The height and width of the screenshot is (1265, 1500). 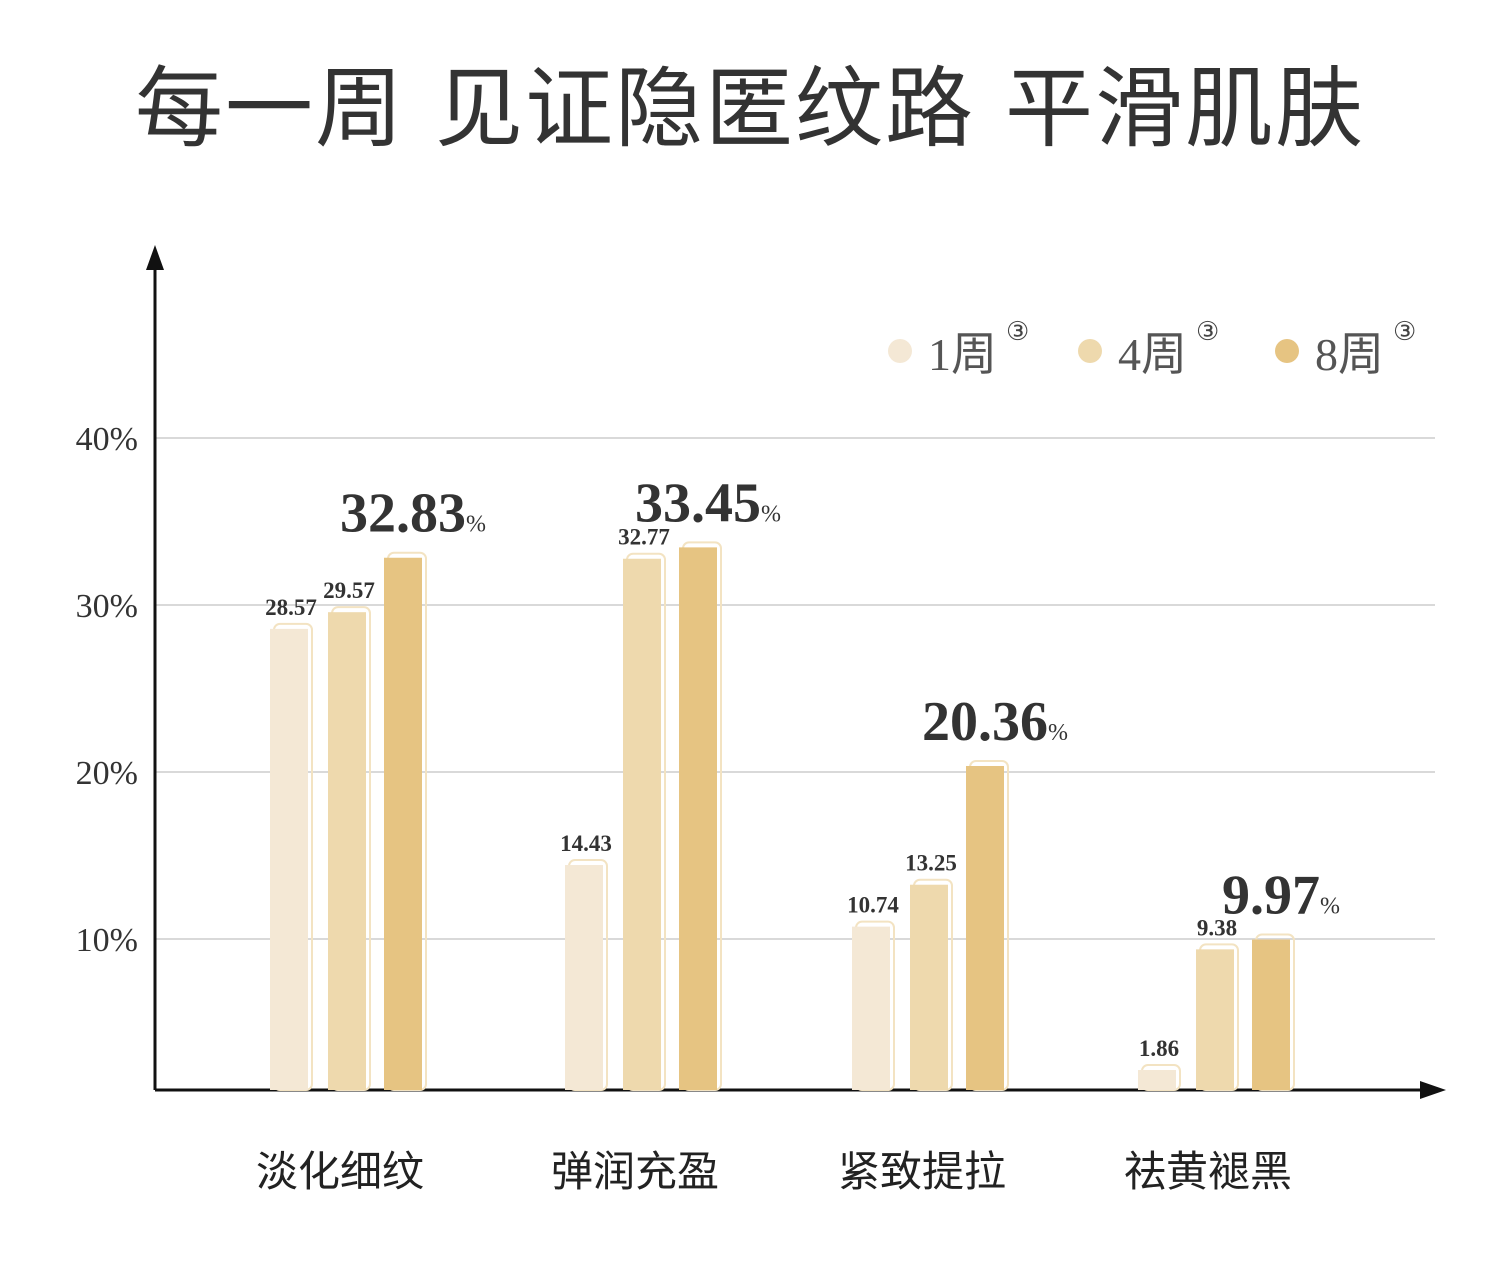 What do you see at coordinates (107, 439) in the screenshot?
I see `y-tick-label: 40%` at bounding box center [107, 439].